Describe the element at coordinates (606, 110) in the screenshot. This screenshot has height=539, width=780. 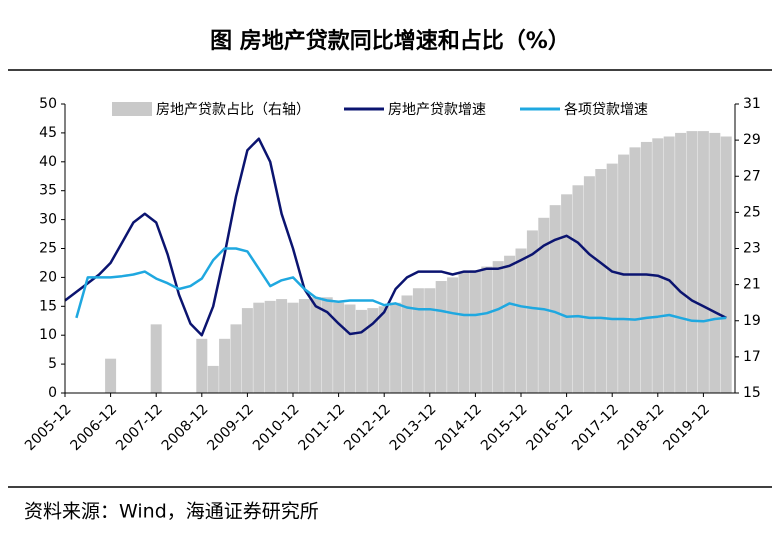
I see `legend-label: 各项贷款增速` at that location.